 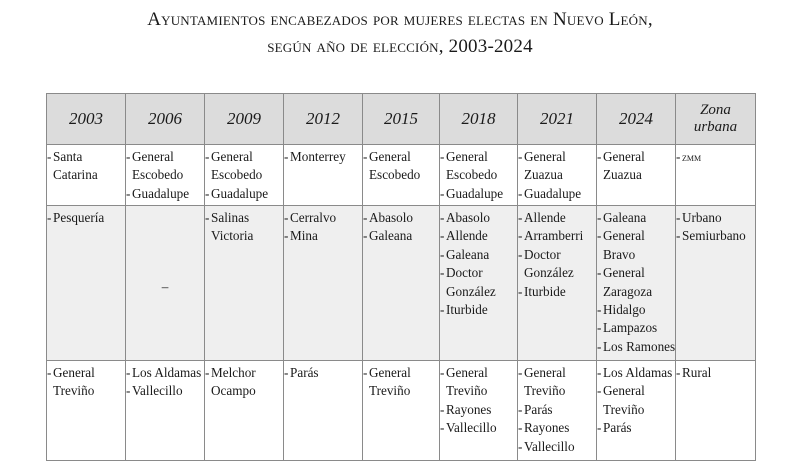 What do you see at coordinates (165, 287) in the screenshot?
I see `empty-marker: –` at bounding box center [165, 287].